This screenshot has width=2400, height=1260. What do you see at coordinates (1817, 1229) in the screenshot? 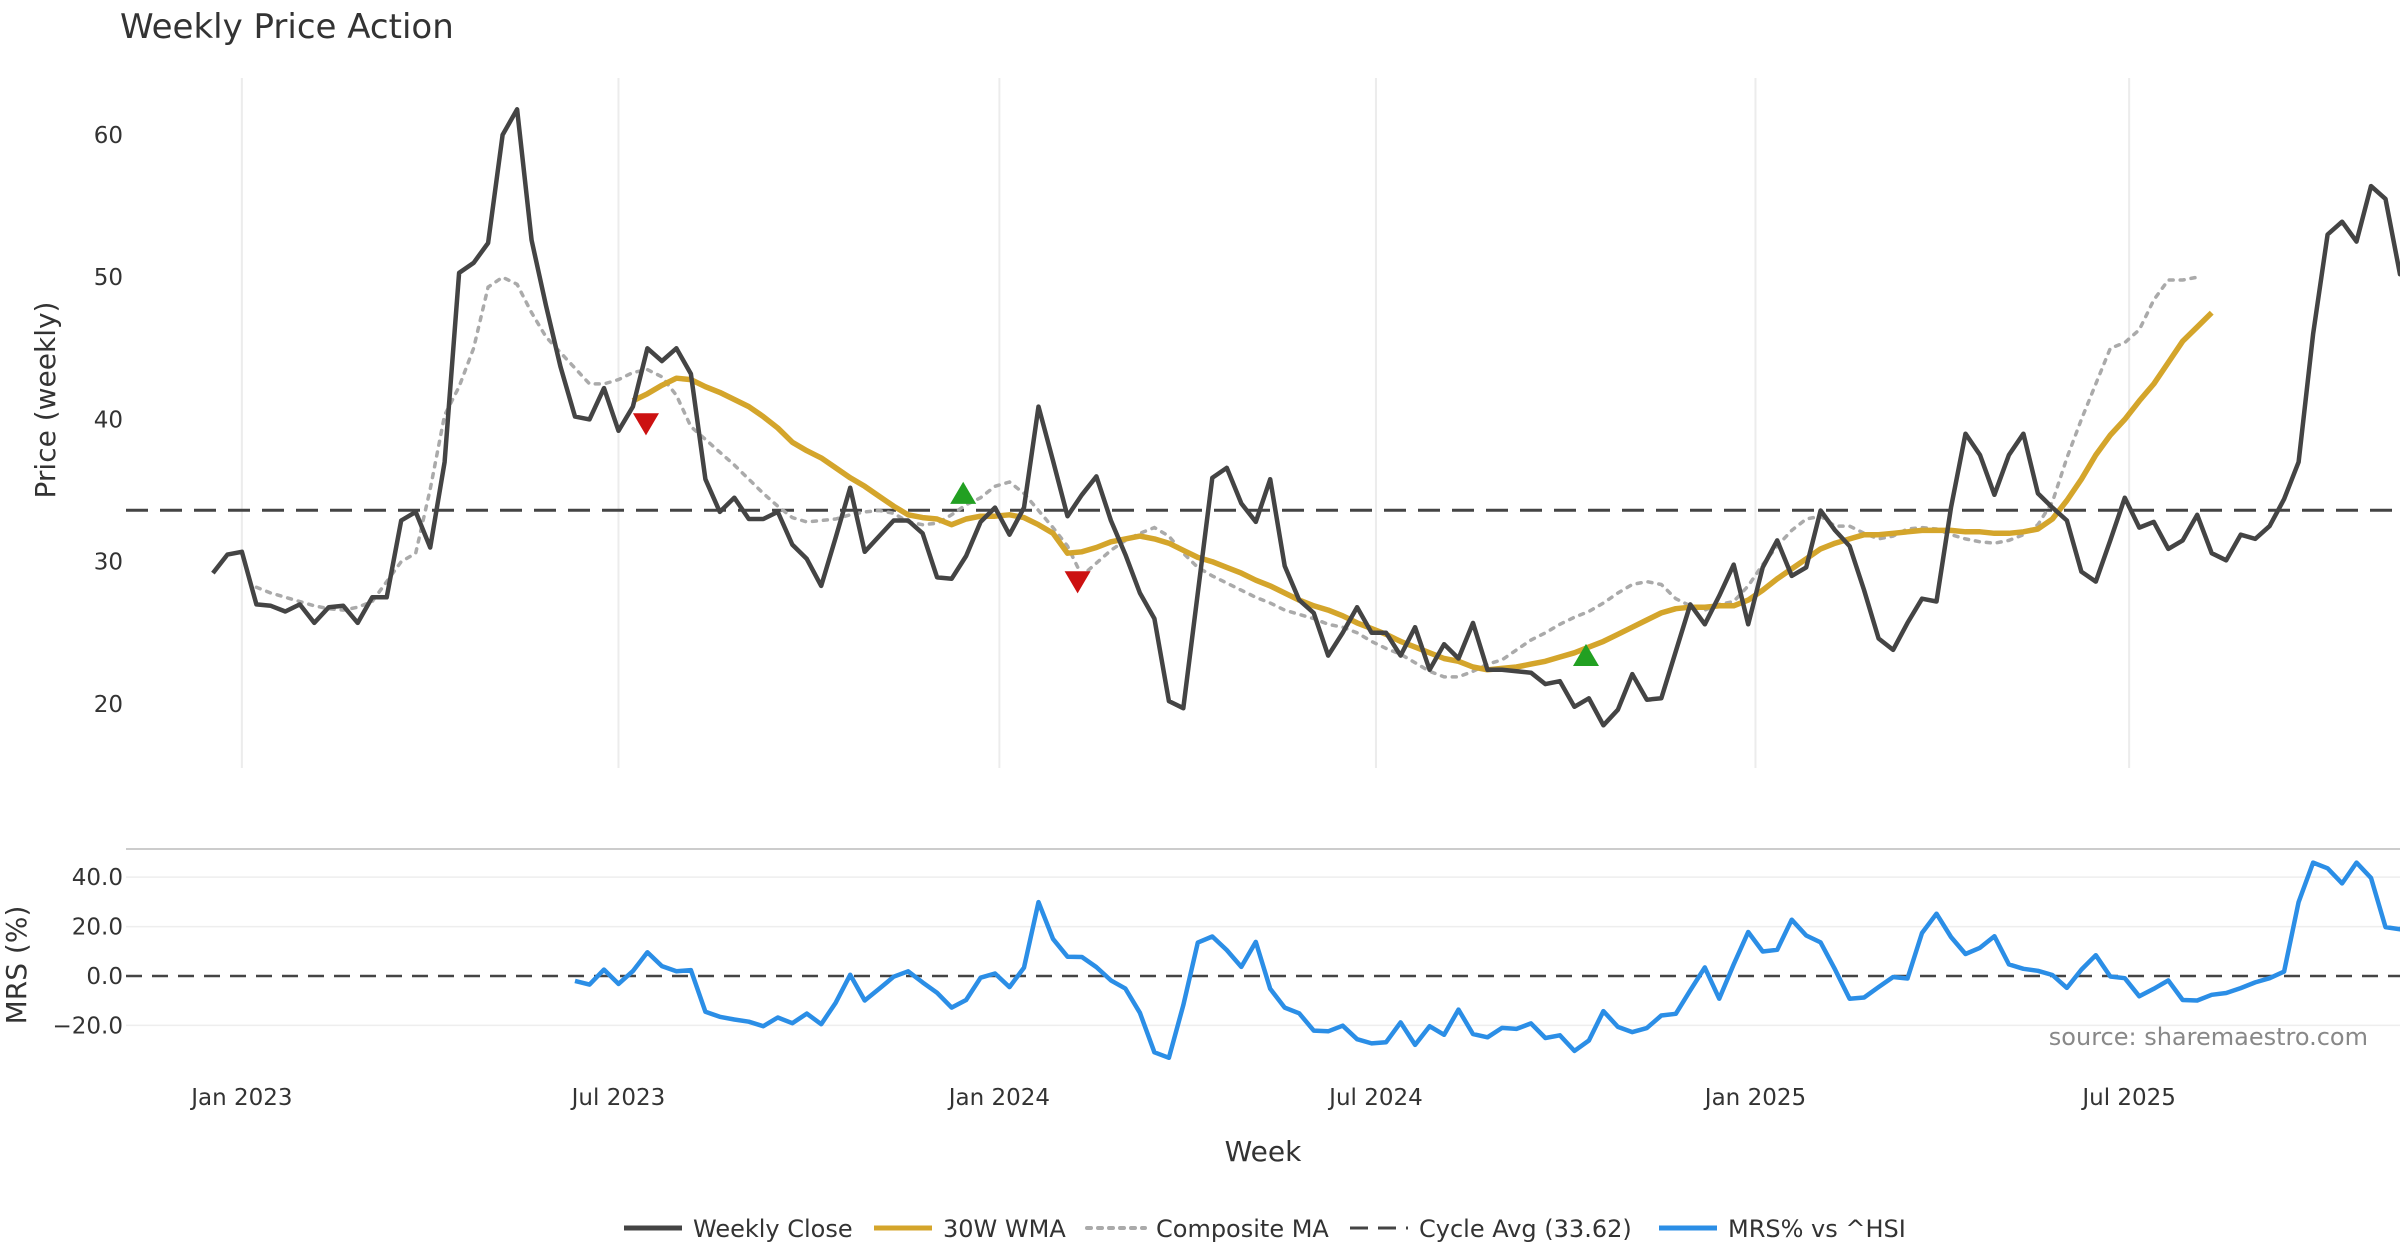
I see `legend-label: MRS% vs ^HSI` at bounding box center [1817, 1229].